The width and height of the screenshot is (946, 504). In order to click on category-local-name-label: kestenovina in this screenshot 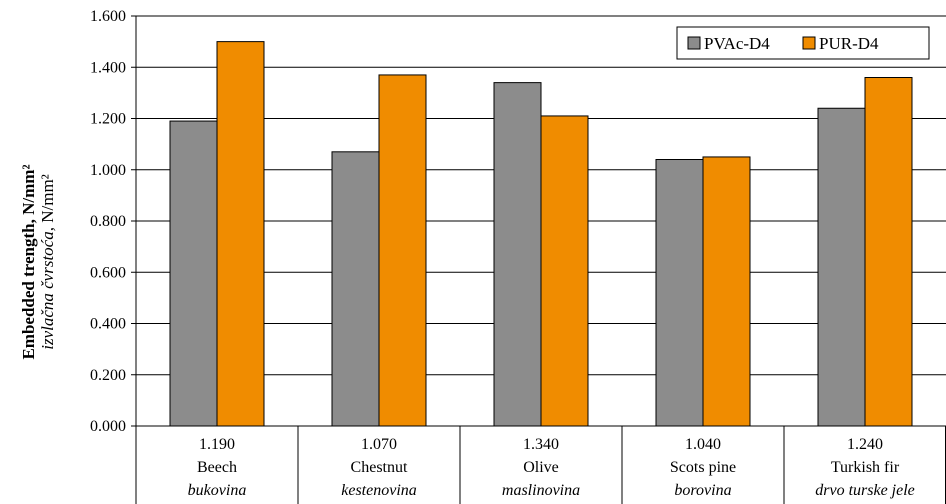, I will do `click(379, 490)`.